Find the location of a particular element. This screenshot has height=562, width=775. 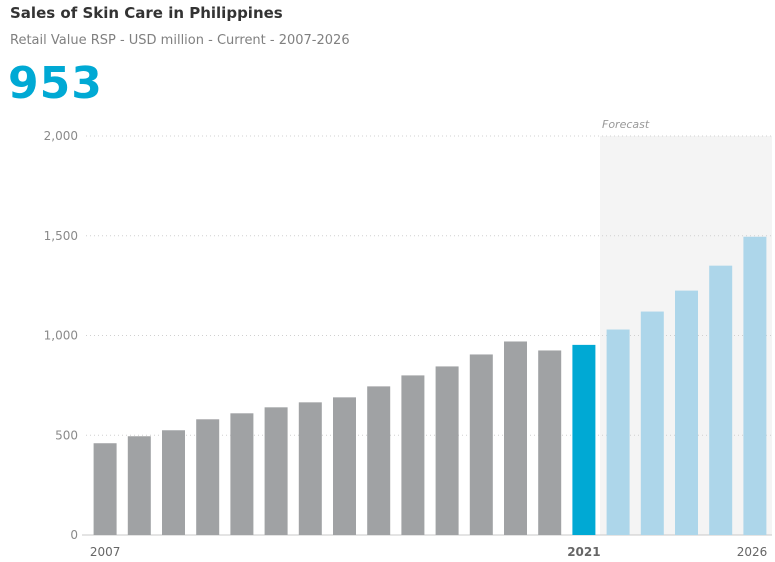

bar-2022 is located at coordinates (618, 432).